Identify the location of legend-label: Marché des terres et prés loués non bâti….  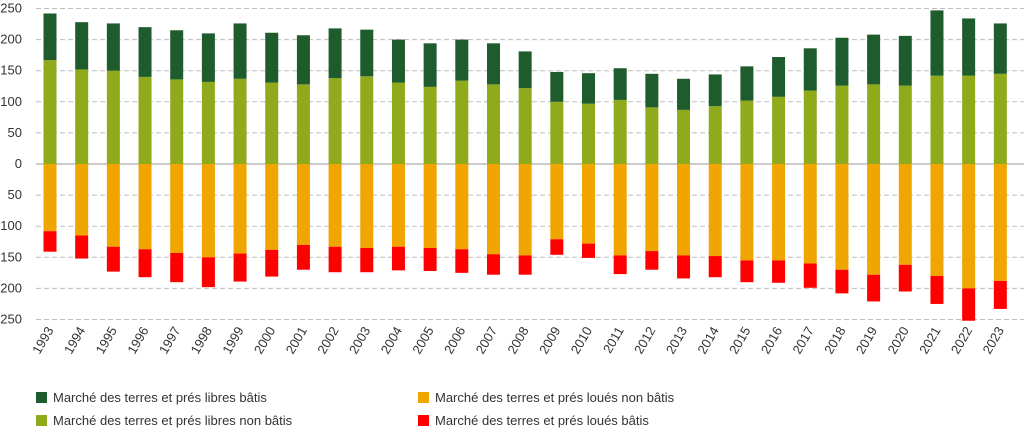
(555, 397).